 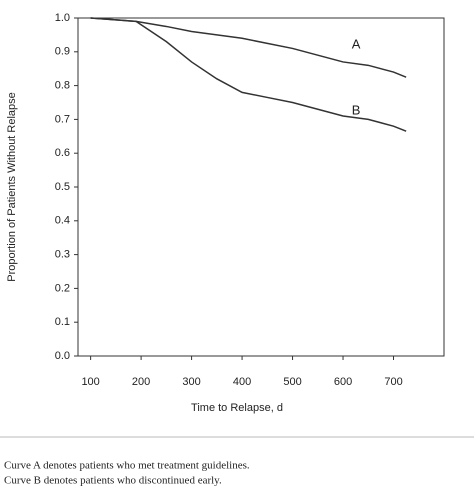 I want to click on y-tick-label: 0.1, so click(x=62, y=322).